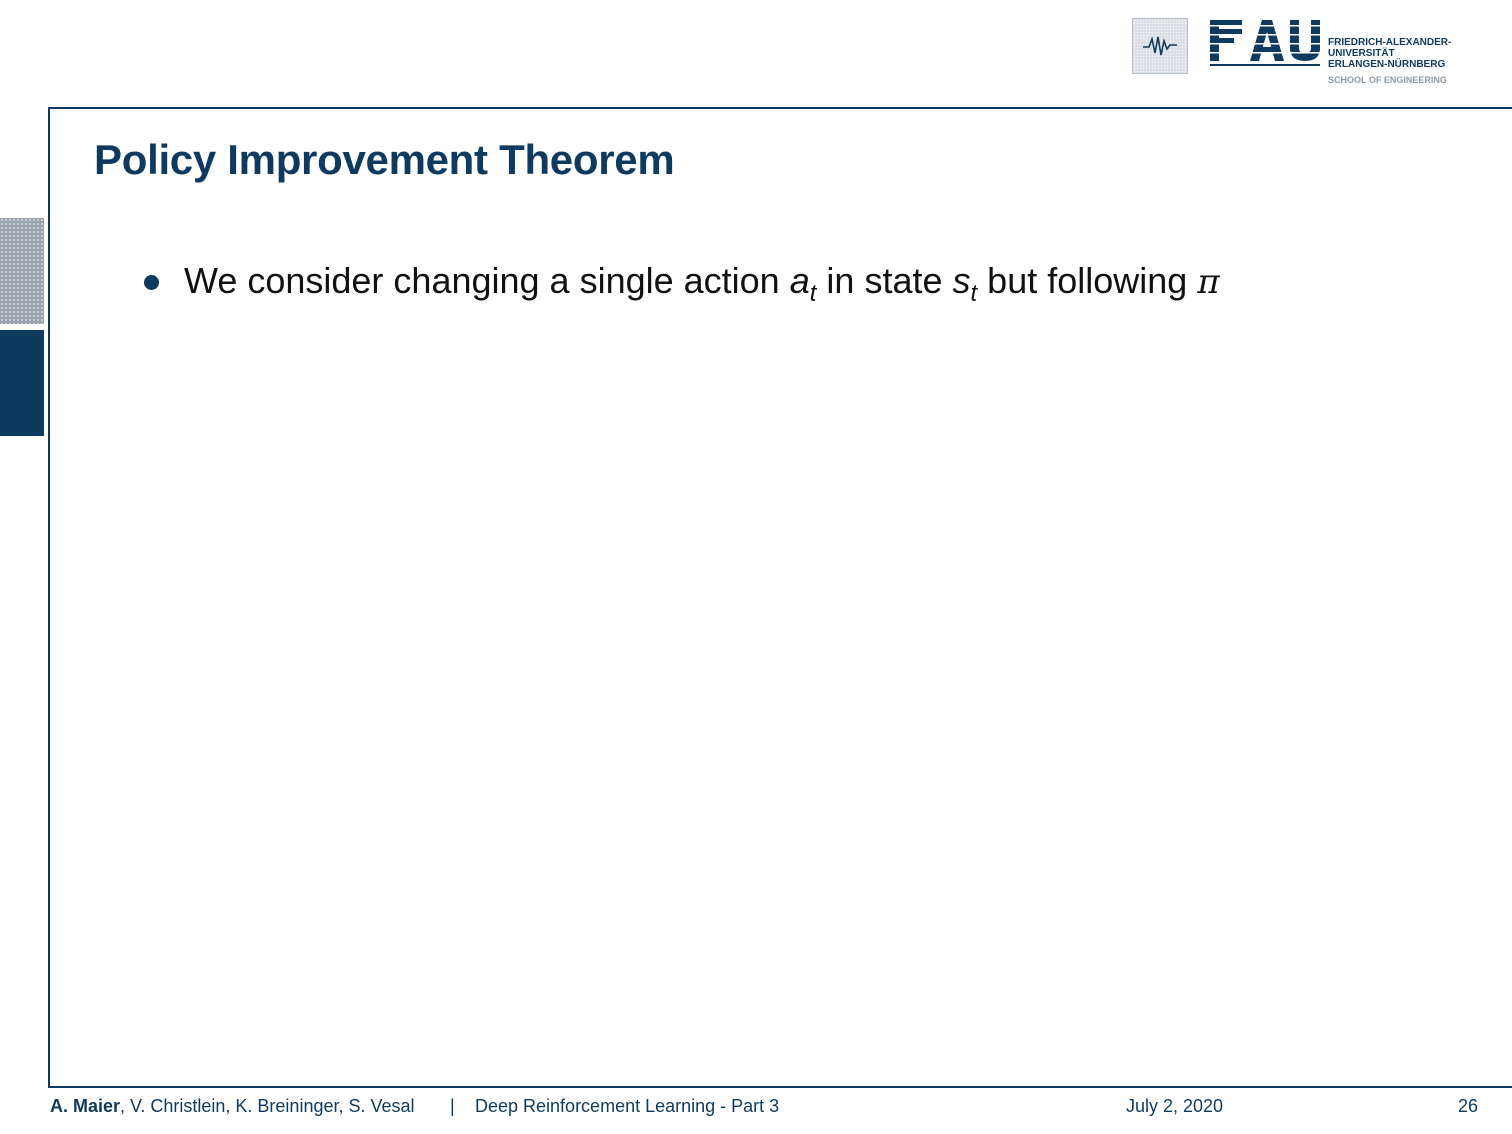 This screenshot has height=1134, width=1512. Describe the element at coordinates (151, 282) in the screenshot. I see `bullet-icon` at that location.